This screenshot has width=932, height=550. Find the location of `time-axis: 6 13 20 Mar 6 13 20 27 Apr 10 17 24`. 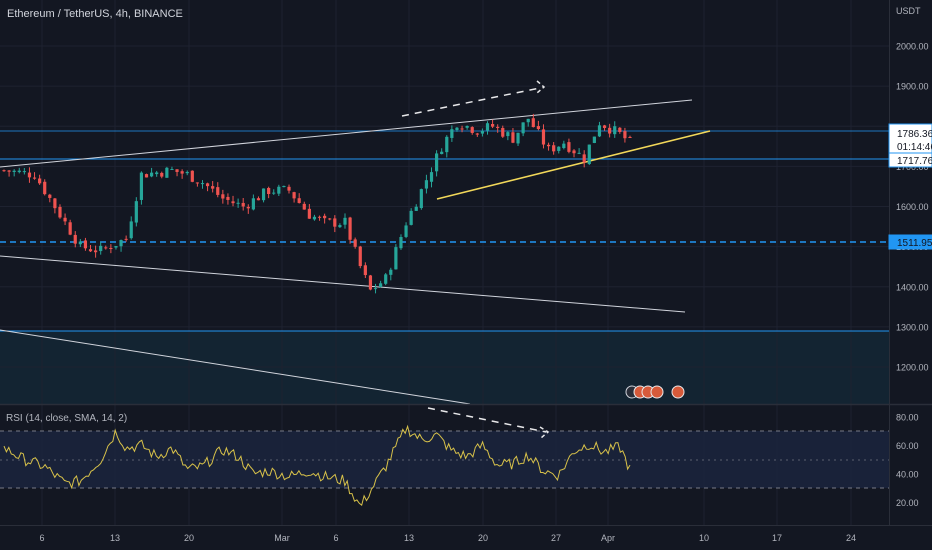

time-axis: 6 13 20 Mar 6 13 20 27 Apr 10 17 24 is located at coordinates (466, 534).